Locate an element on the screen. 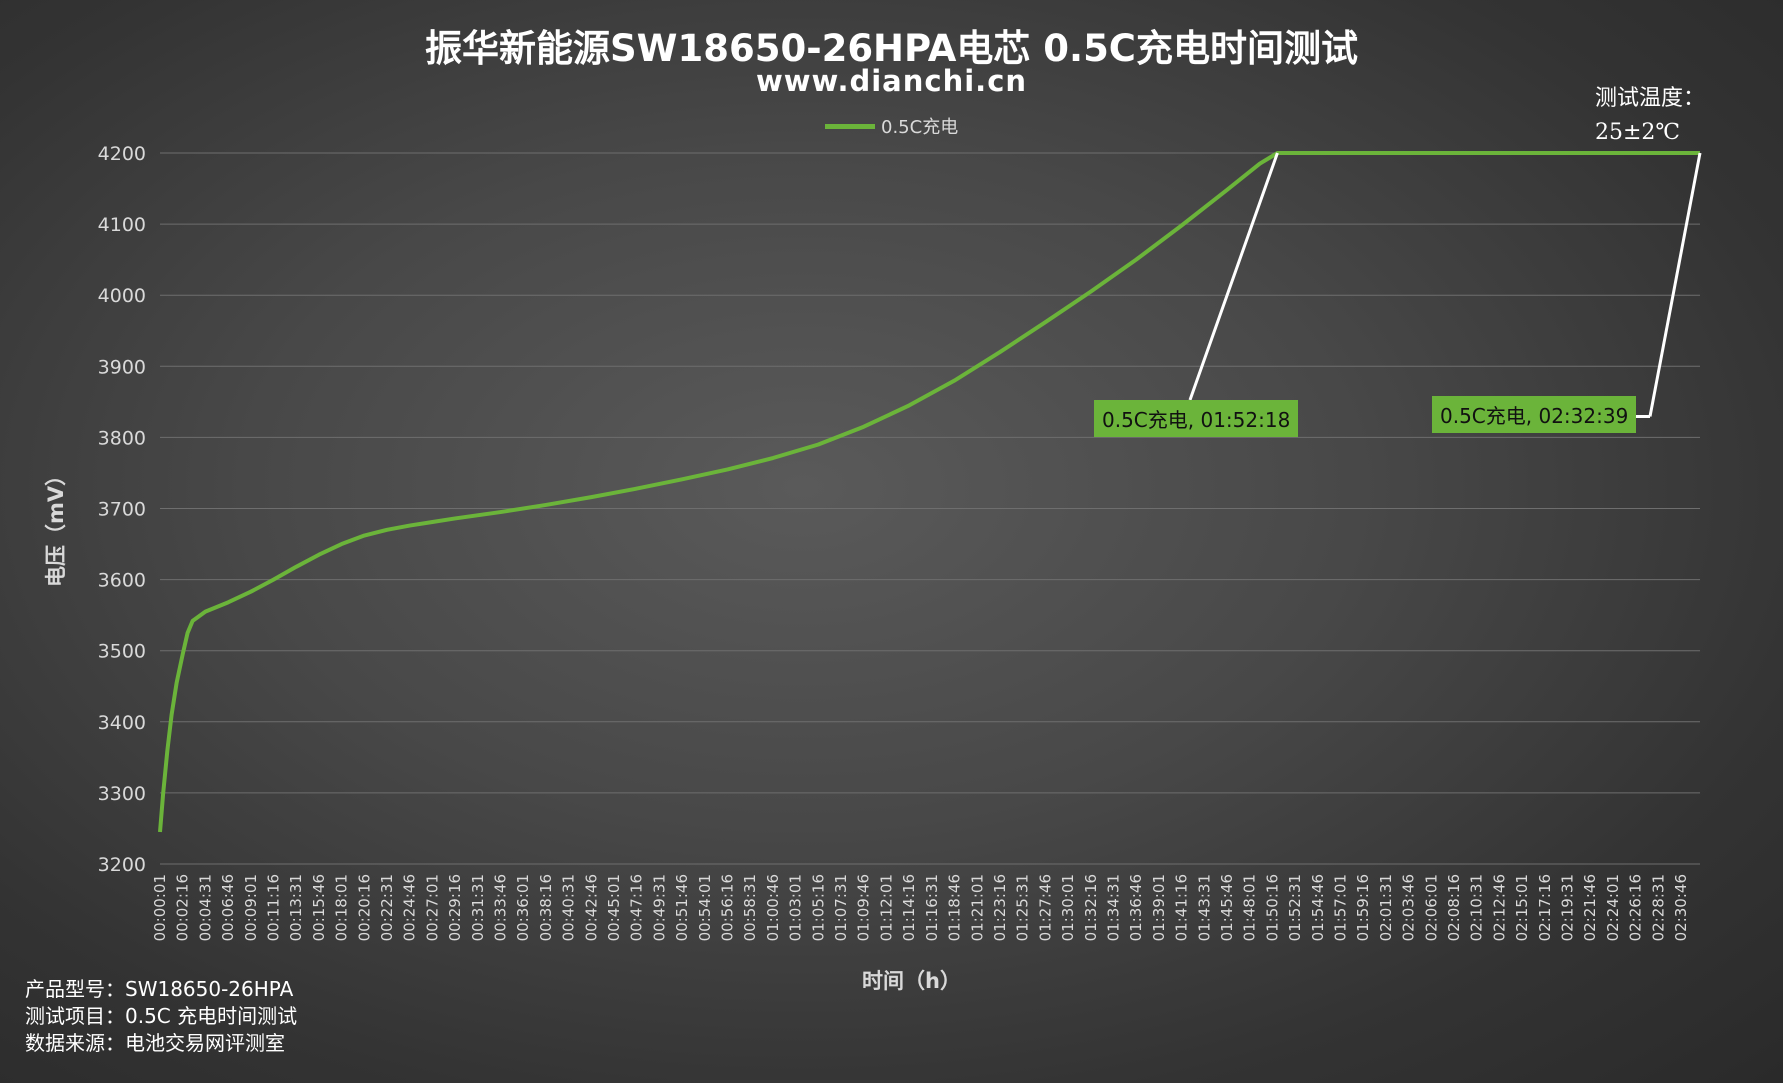 This screenshot has width=1783, height=1083. x-tick-label: 00:00:01 is located at coordinates (160, 907).